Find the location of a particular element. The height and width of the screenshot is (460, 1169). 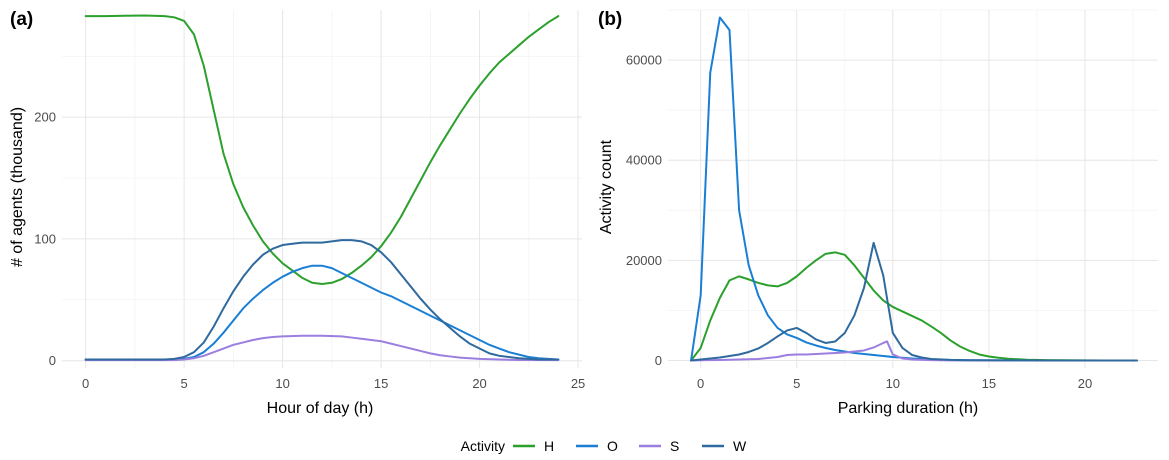

legend-label-o: O is located at coordinates (612, 446).